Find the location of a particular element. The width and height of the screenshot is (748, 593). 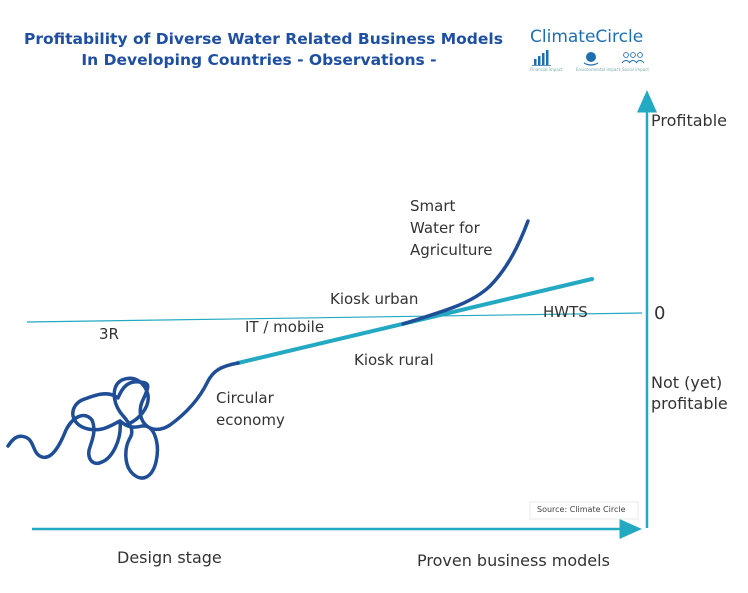

title-line-2: In Developing Countries - Observations - is located at coordinates (259, 60).